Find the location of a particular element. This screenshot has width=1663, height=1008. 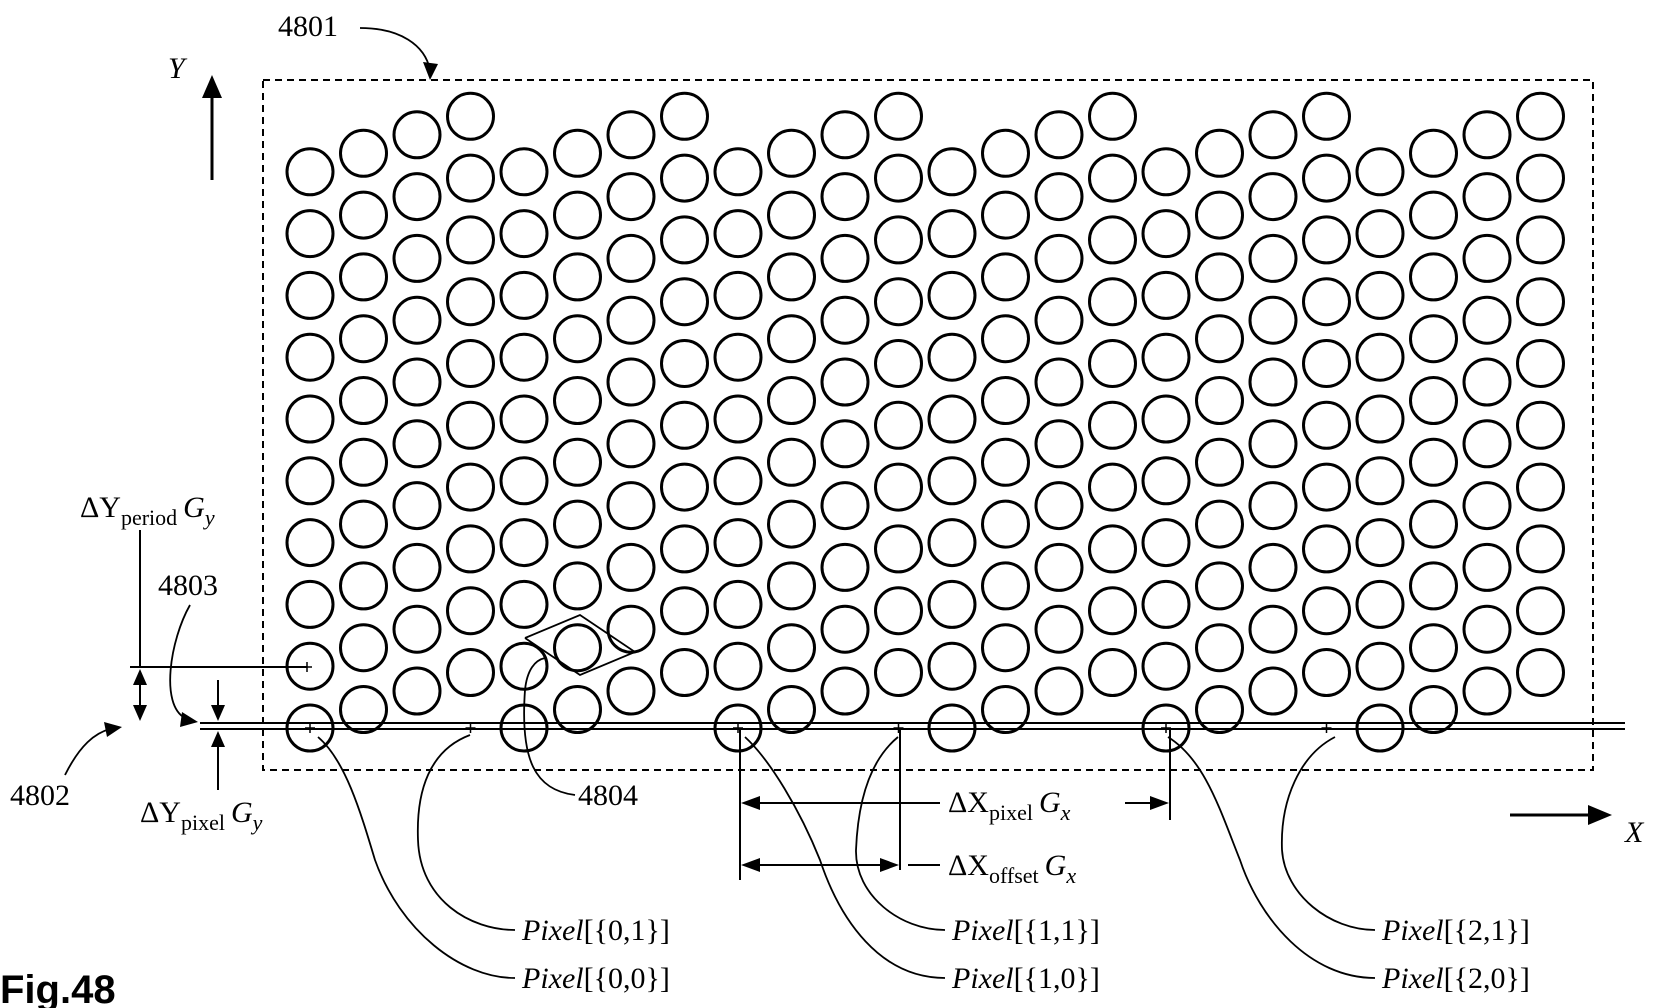

dx-offset-arrow-left is located at coordinates (750, 865).